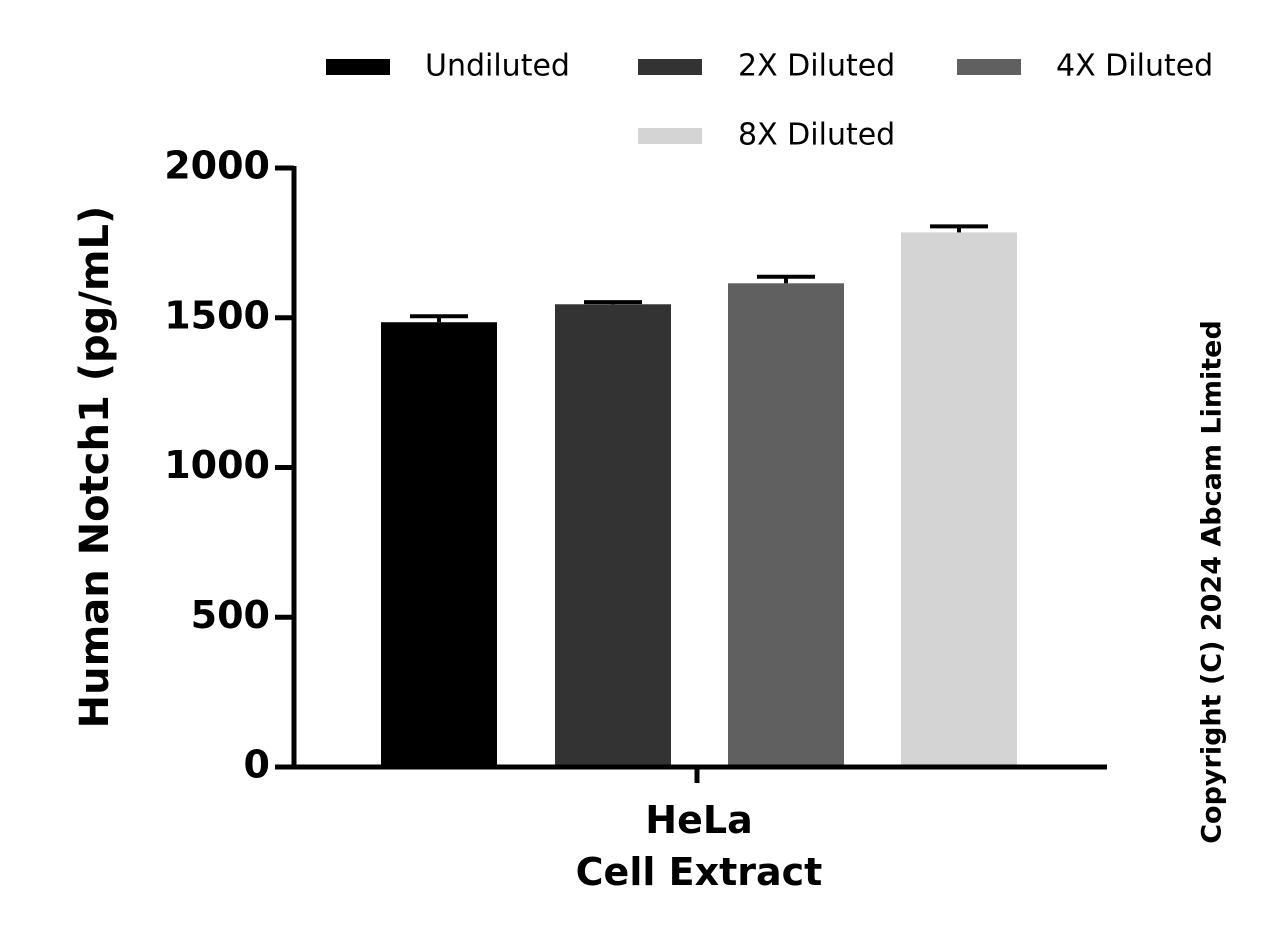 Image resolution: width=1266 pixels, height=940 pixels. What do you see at coordinates (699, 872) in the screenshot?
I see `x-category-label-line2: Cell Extract` at bounding box center [699, 872].